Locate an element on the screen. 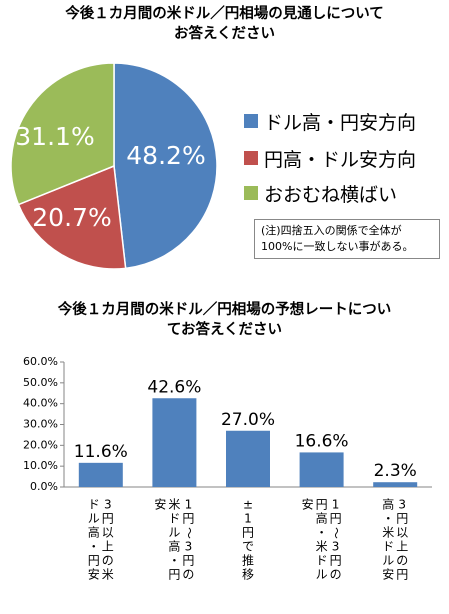 The height and width of the screenshot is (614, 449). legend-label: おおむね横ばい is located at coordinates (331, 194).